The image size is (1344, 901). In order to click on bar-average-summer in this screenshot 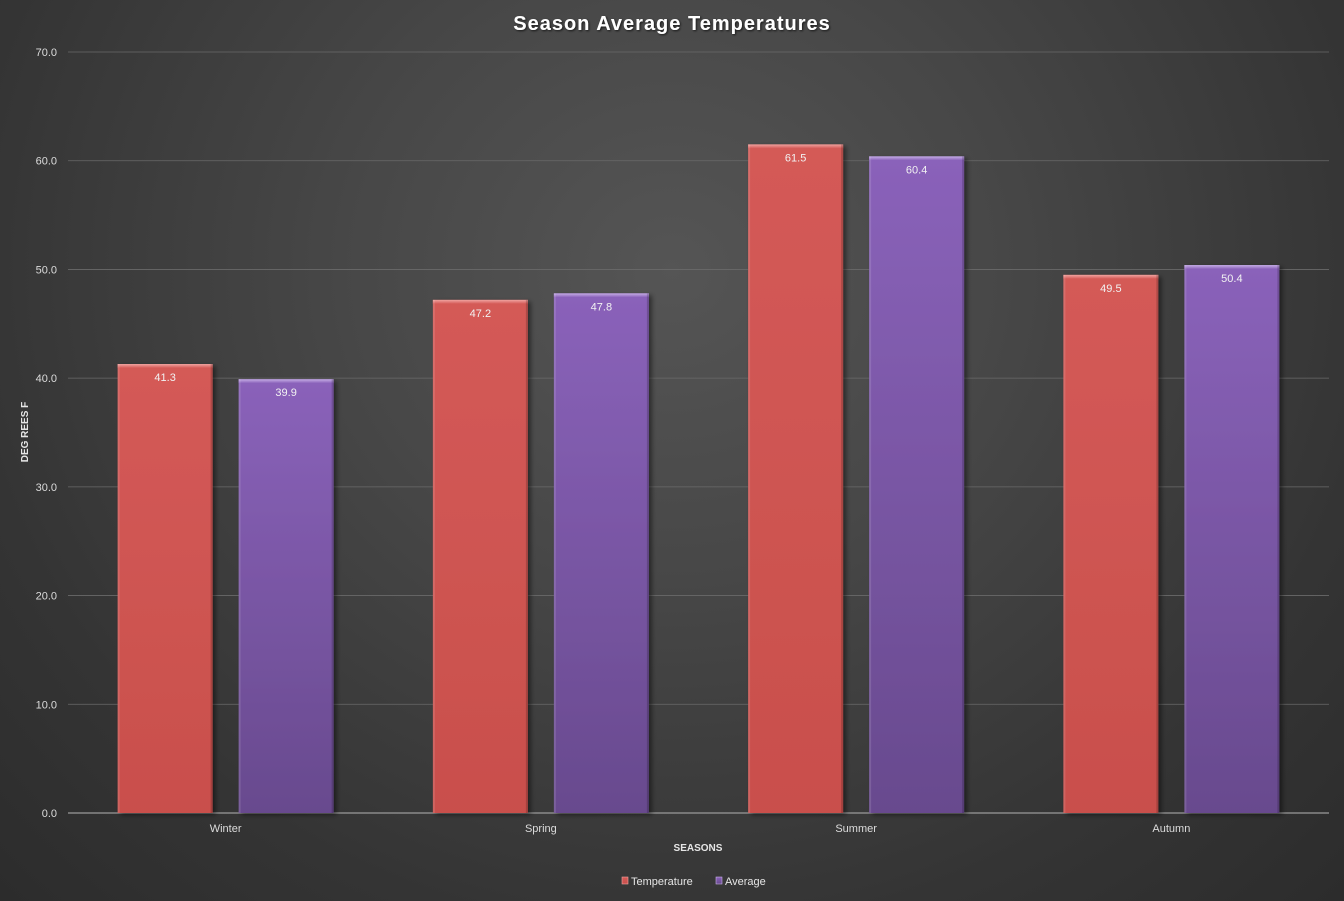, I will do `click(917, 484)`.